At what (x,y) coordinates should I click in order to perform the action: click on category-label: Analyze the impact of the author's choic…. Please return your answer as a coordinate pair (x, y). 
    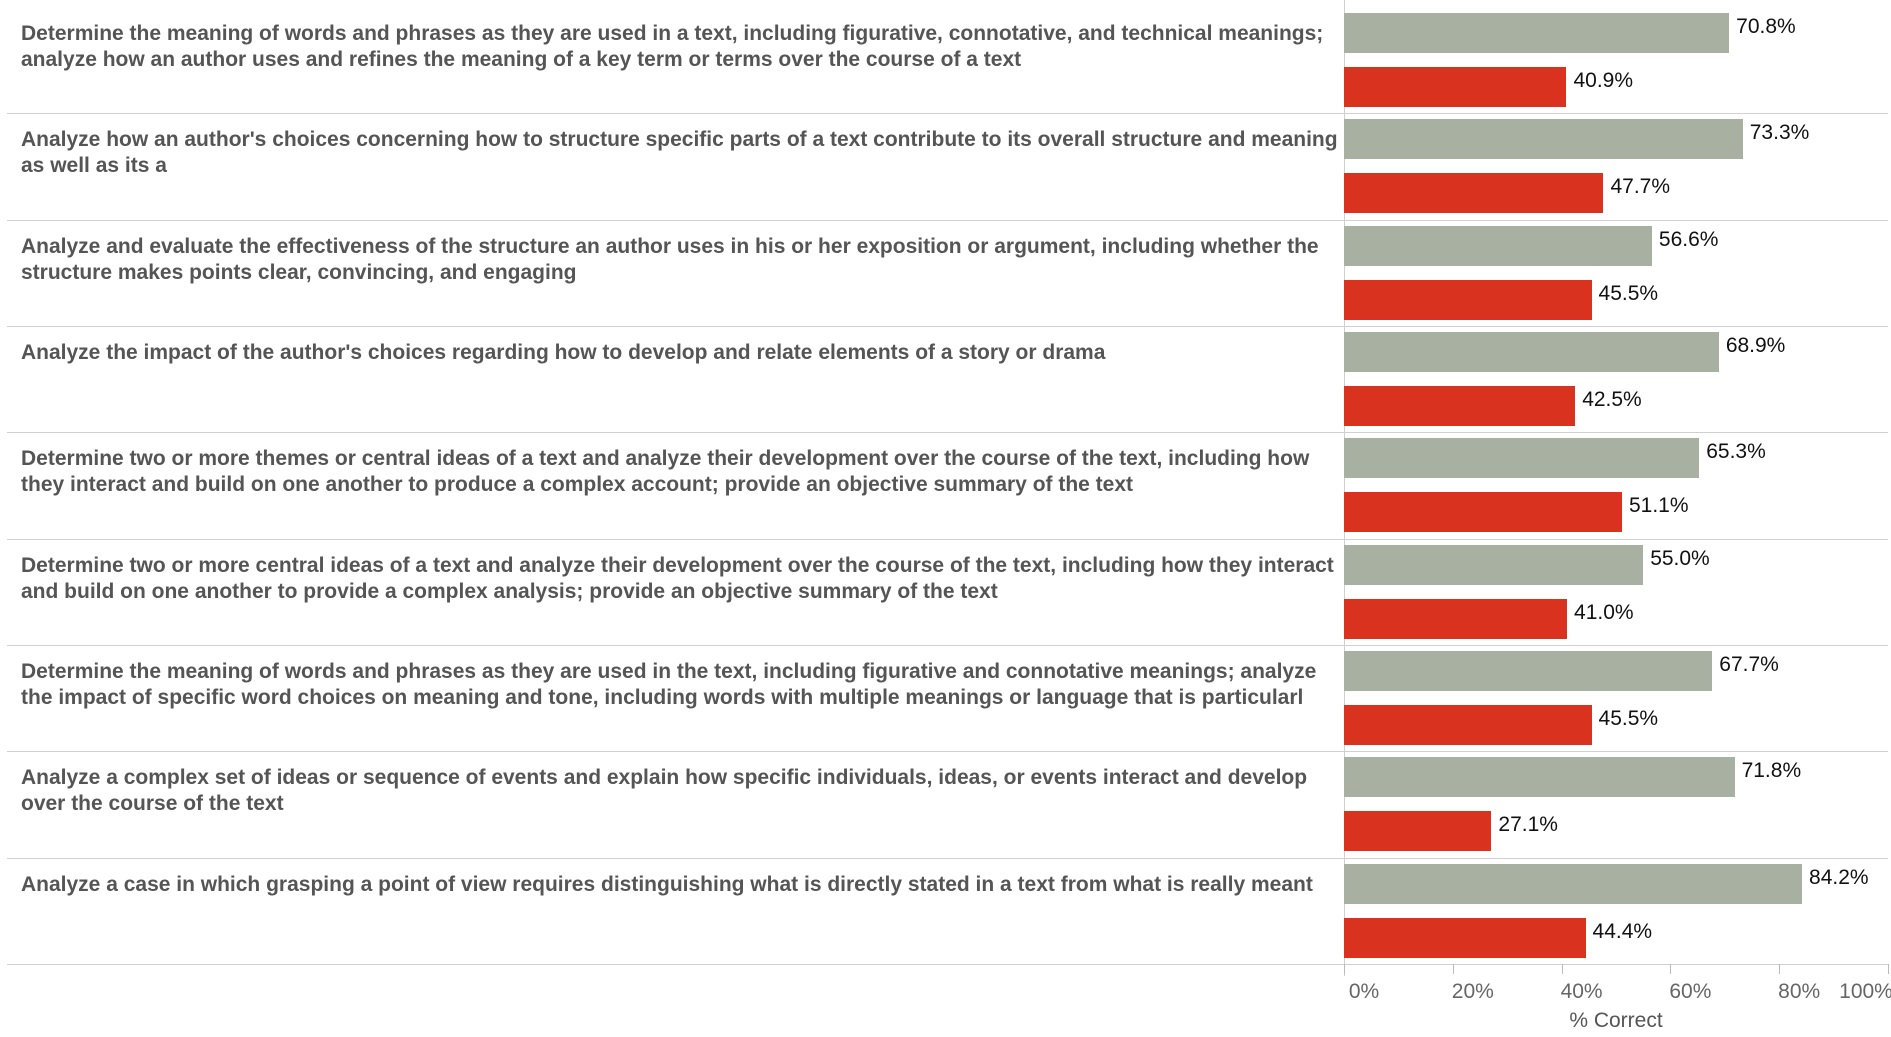
    Looking at the image, I should click on (563, 352).